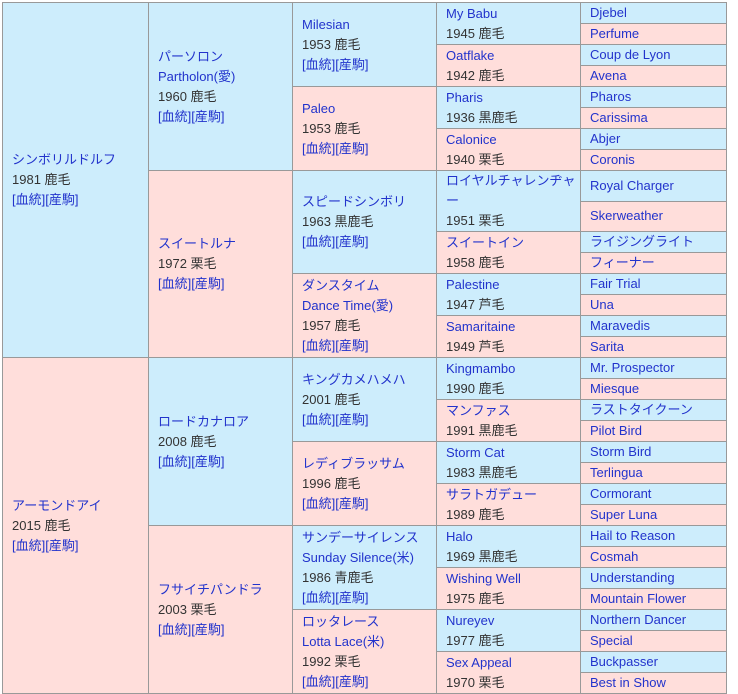 This screenshot has width=738, height=694. Describe the element at coordinates (470, 55) in the screenshot. I see `horse-name-link: Oatflake` at that location.